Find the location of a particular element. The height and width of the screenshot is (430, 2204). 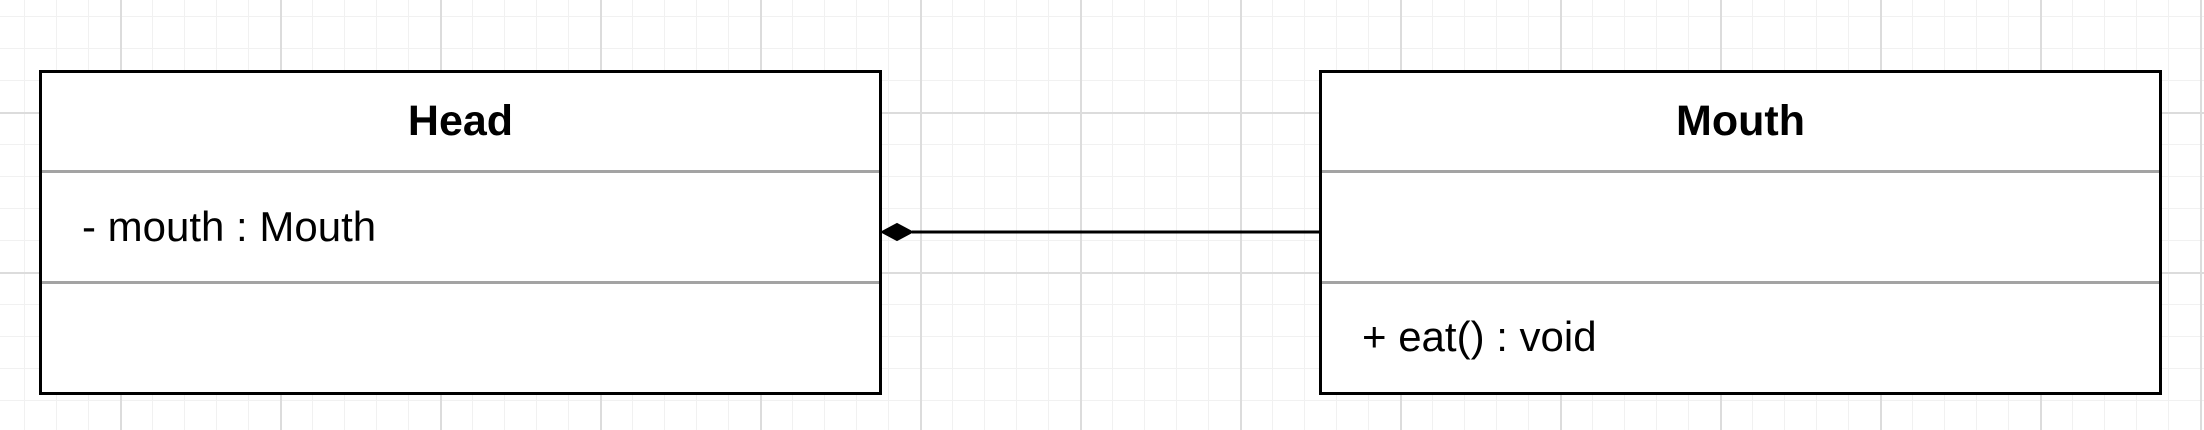

class-head-divider-bottom is located at coordinates (460, 282).